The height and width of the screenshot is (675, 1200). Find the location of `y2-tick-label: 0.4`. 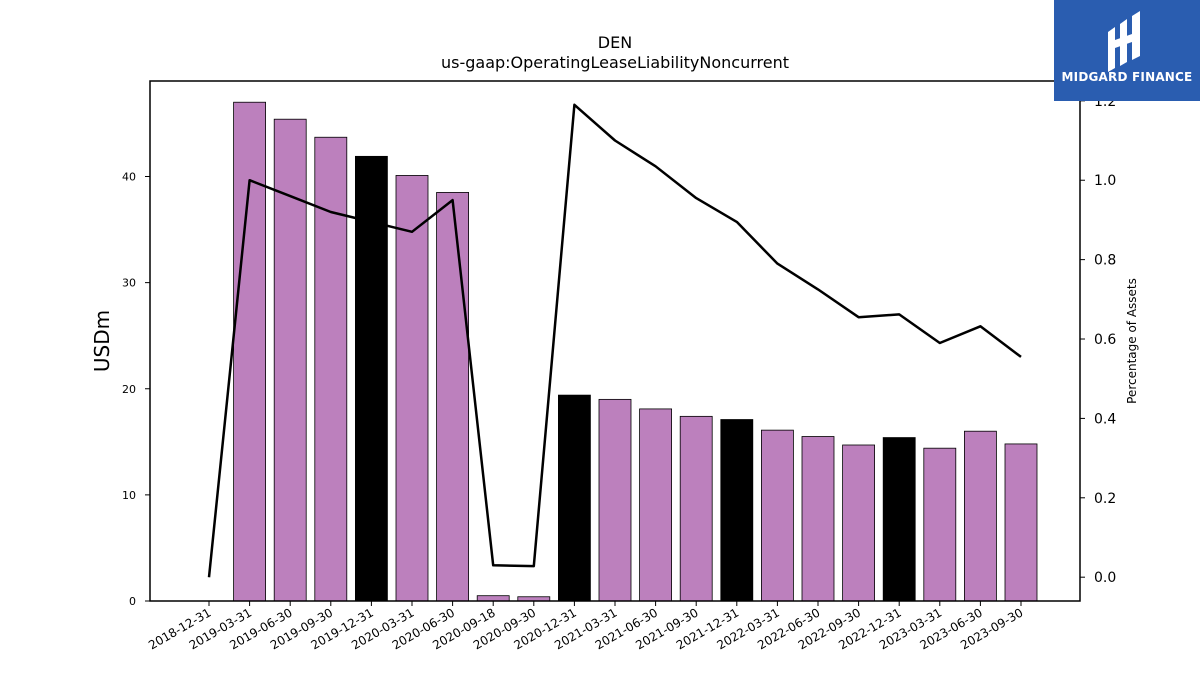

y2-tick-label: 0.4 is located at coordinates (1105, 419).